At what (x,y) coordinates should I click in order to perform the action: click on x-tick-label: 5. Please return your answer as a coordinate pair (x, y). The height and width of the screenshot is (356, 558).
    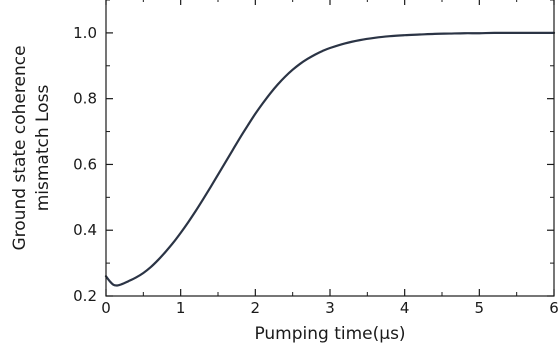
    Looking at the image, I should click on (480, 308).